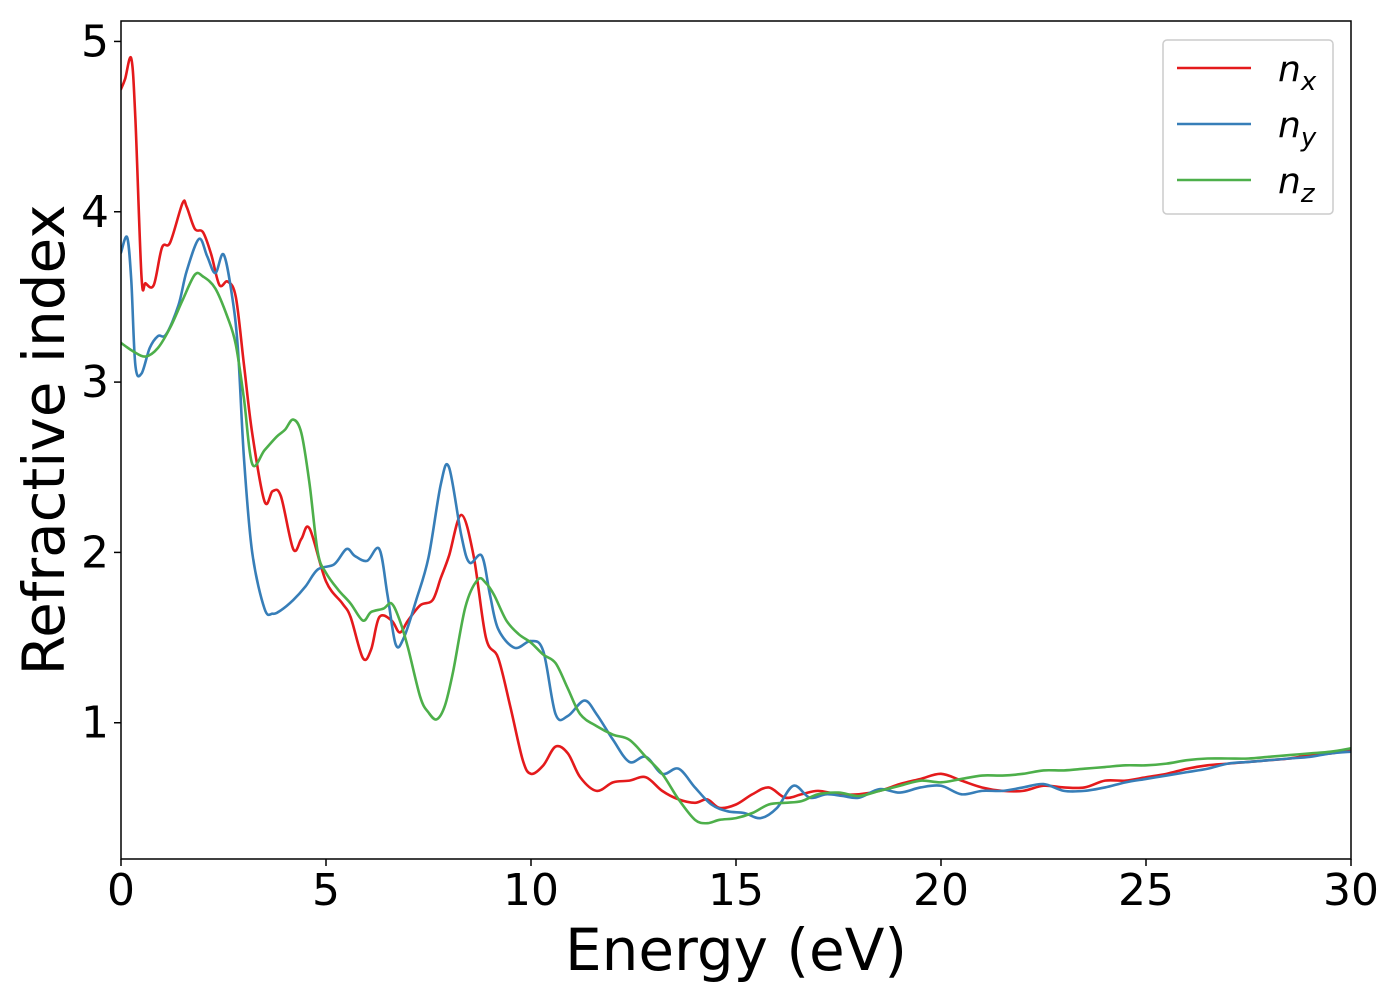  What do you see at coordinates (1297, 73) in the screenshot?
I see `legend-label-nx: nx` at bounding box center [1297, 73].